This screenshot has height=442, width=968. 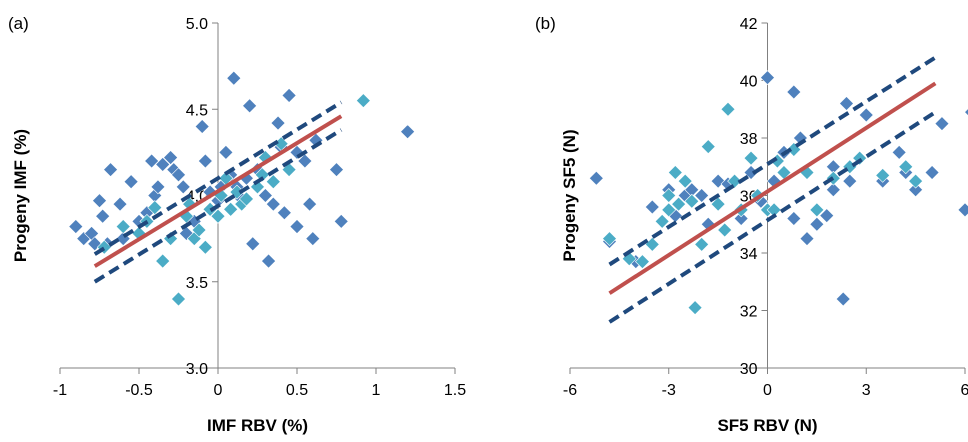 I want to click on ci-line-upper, so click(x=218, y=178).